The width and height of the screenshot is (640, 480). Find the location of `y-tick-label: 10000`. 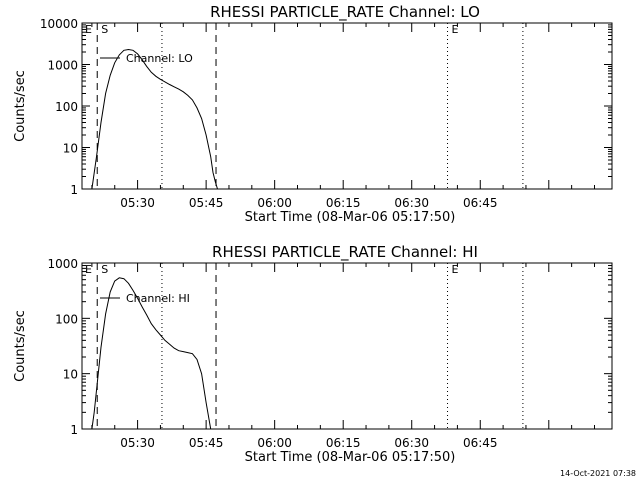

y-tick-label: 10000 is located at coordinates (59, 24).